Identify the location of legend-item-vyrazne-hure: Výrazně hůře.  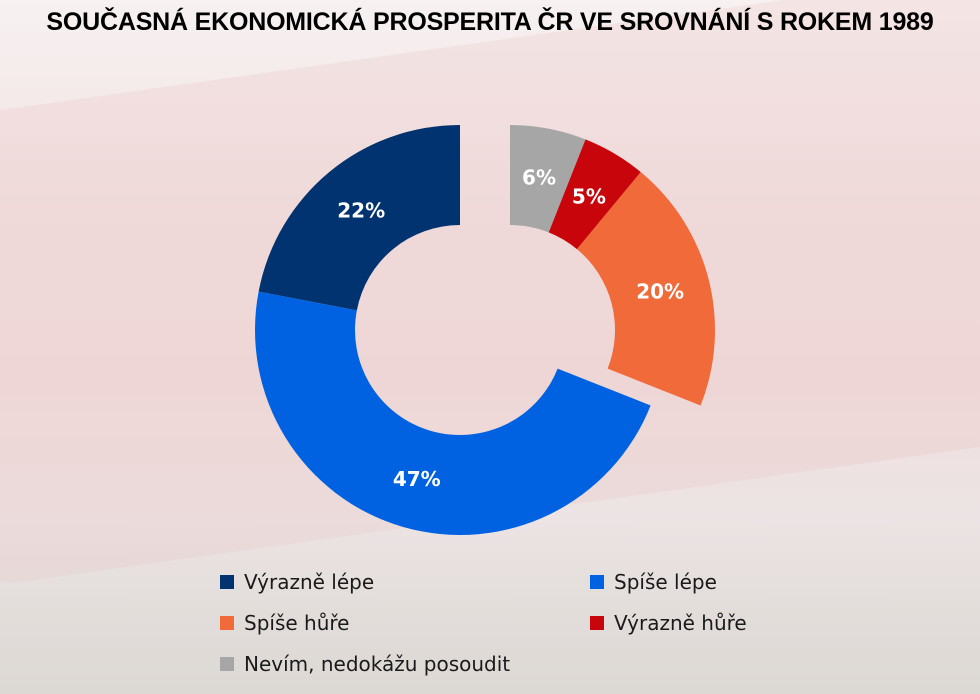
(705, 622).